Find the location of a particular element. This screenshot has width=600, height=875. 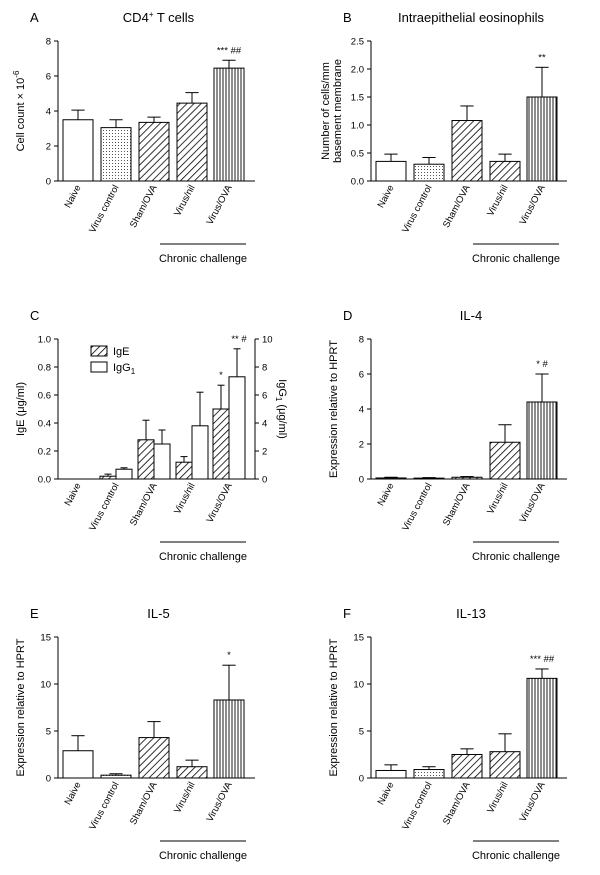

chart-title: IL-13 is located at coordinates (471, 613).